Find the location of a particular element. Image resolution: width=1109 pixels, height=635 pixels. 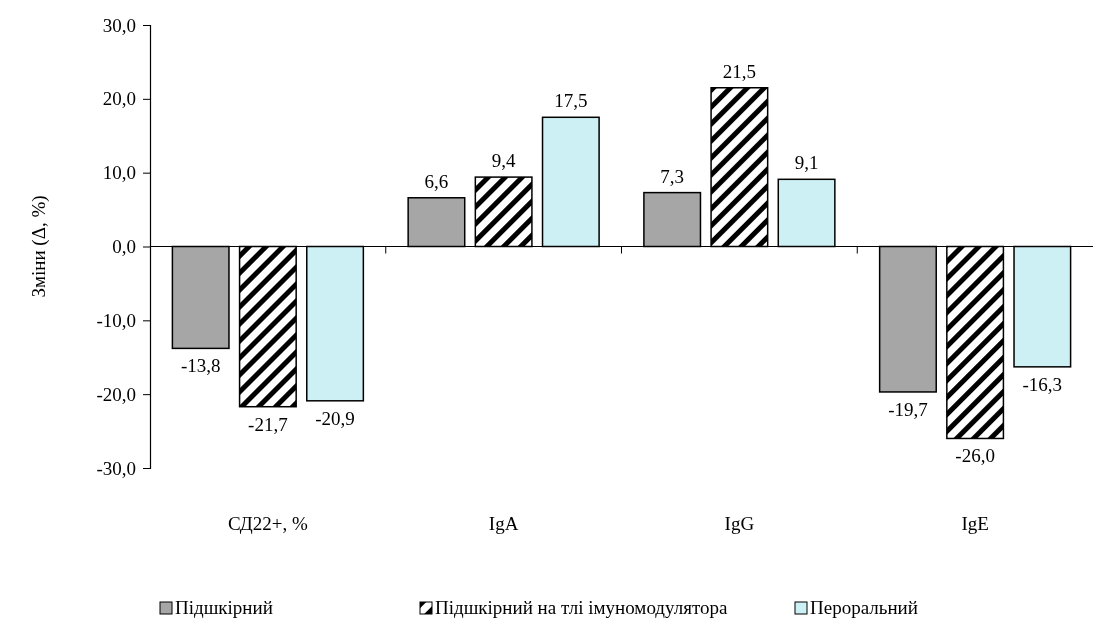

legend-label: Підшкірний is located at coordinates (224, 607).